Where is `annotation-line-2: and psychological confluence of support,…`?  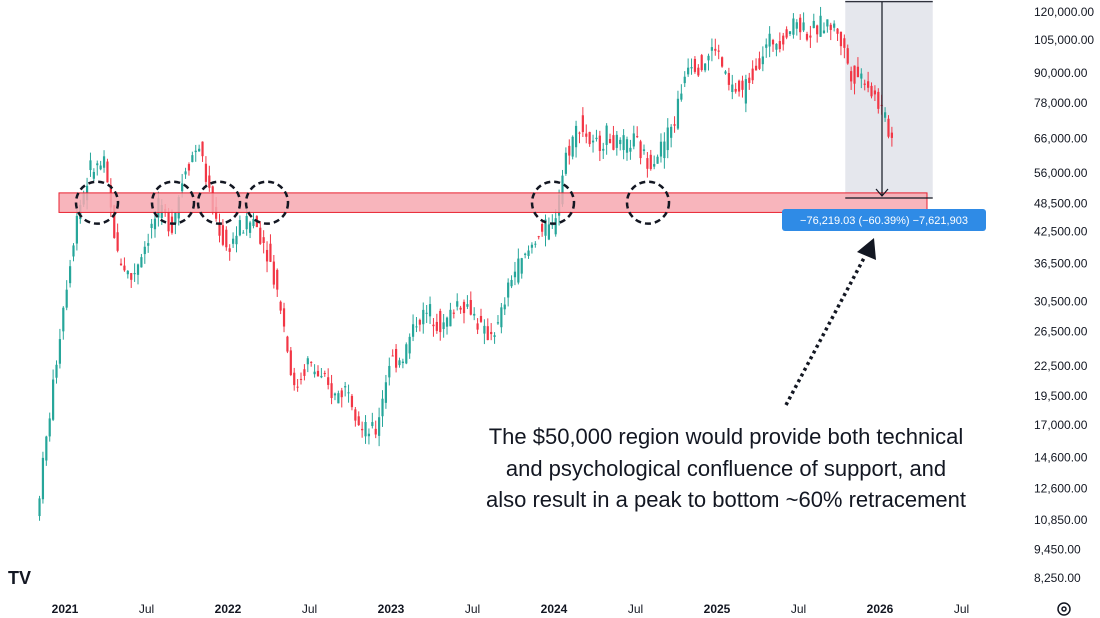
annotation-line-2: and psychological confluence of support,… is located at coordinates (726, 468).